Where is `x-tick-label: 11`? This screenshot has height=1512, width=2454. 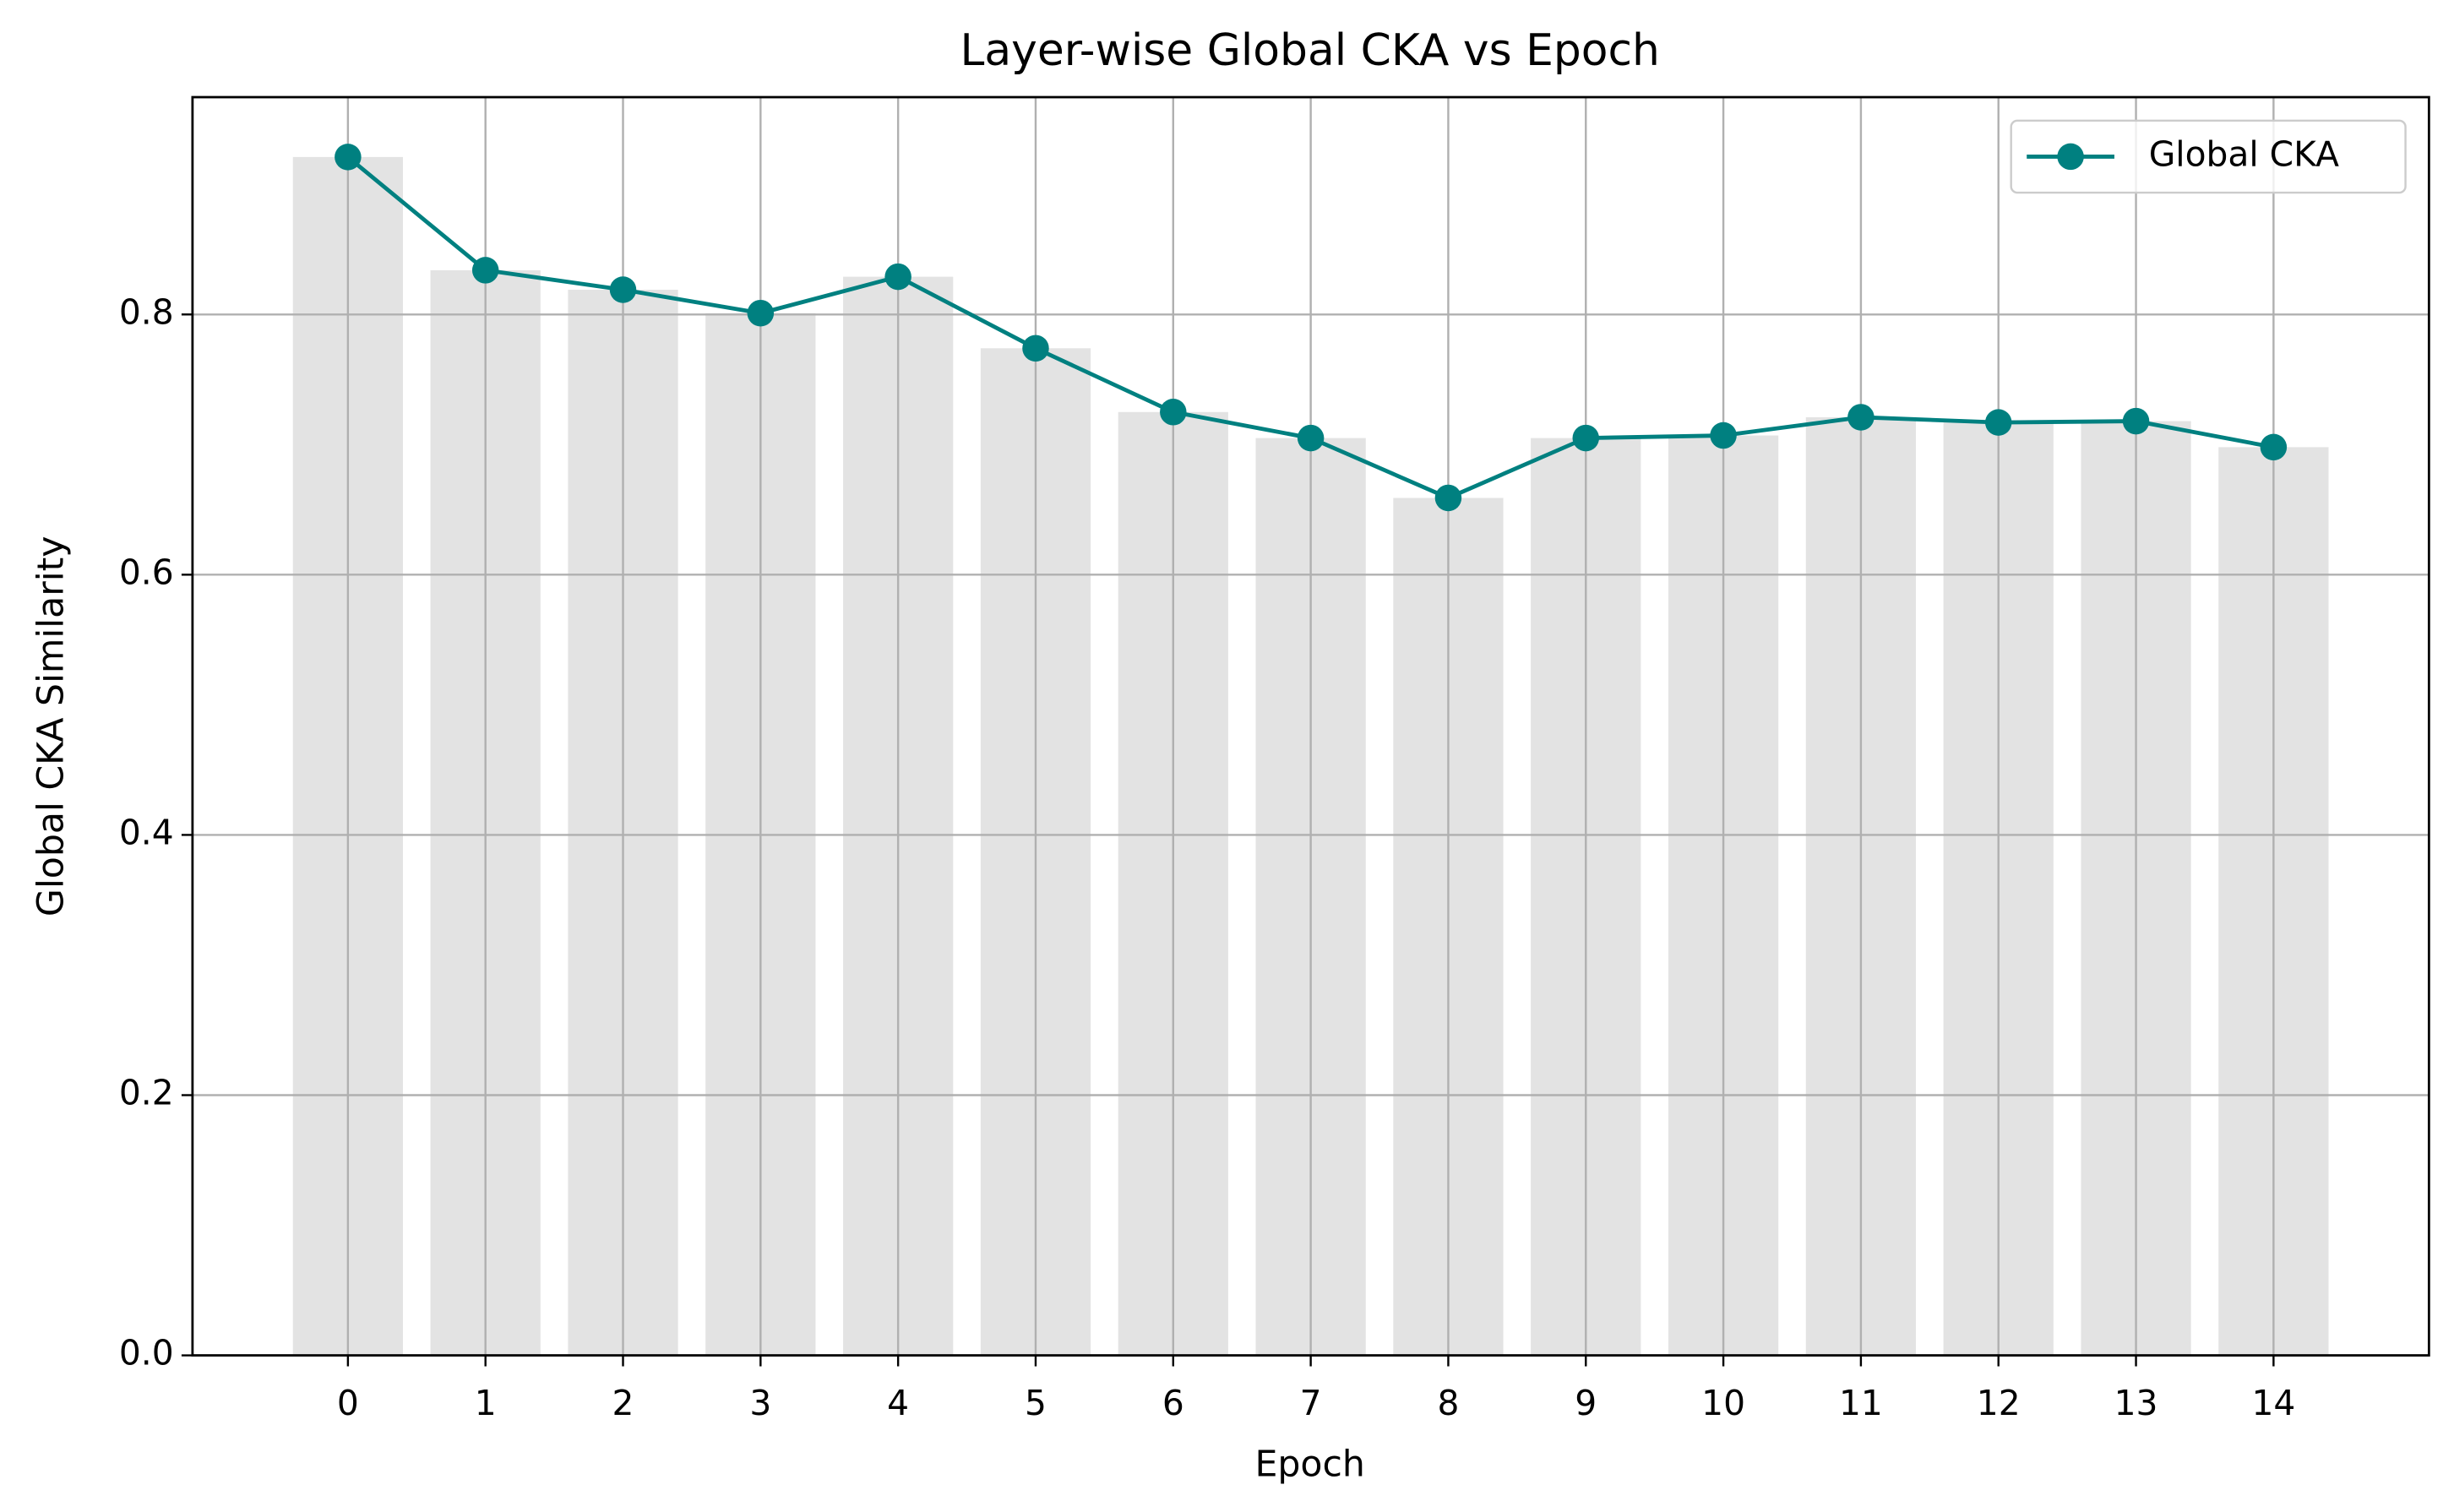
x-tick-label: 11 is located at coordinates (1861, 1403).